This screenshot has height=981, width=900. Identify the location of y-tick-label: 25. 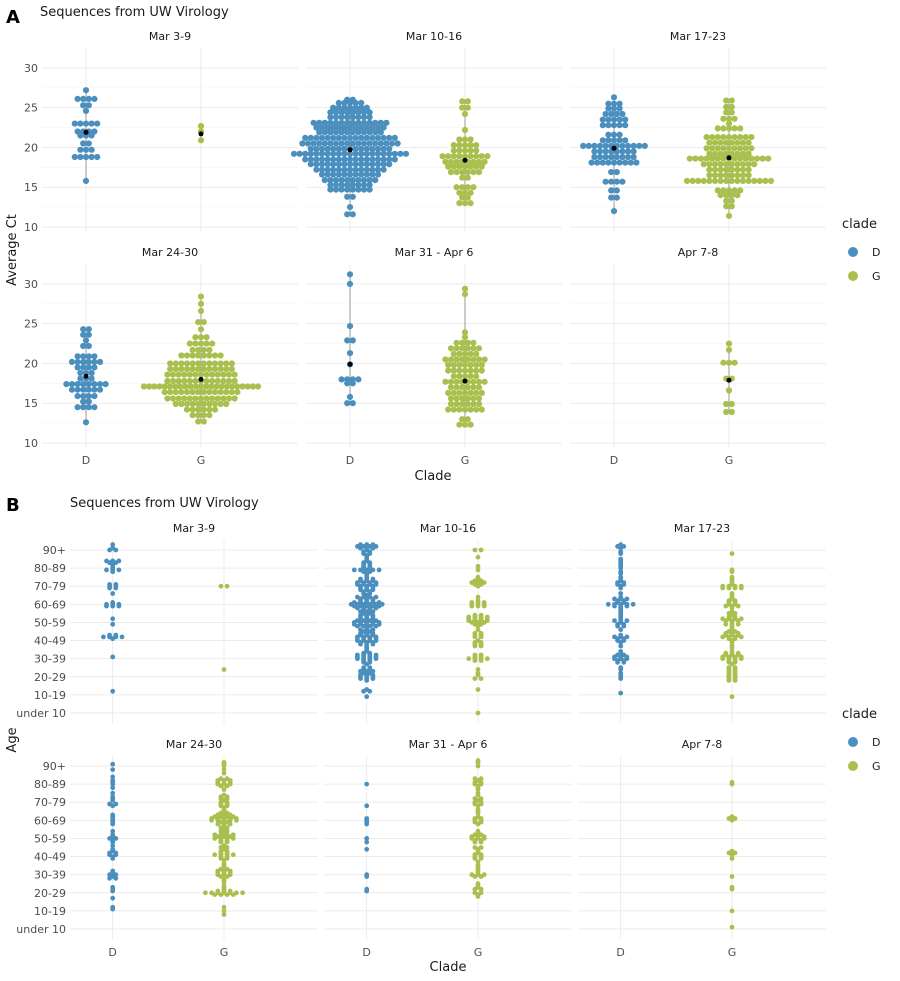
(31, 108).